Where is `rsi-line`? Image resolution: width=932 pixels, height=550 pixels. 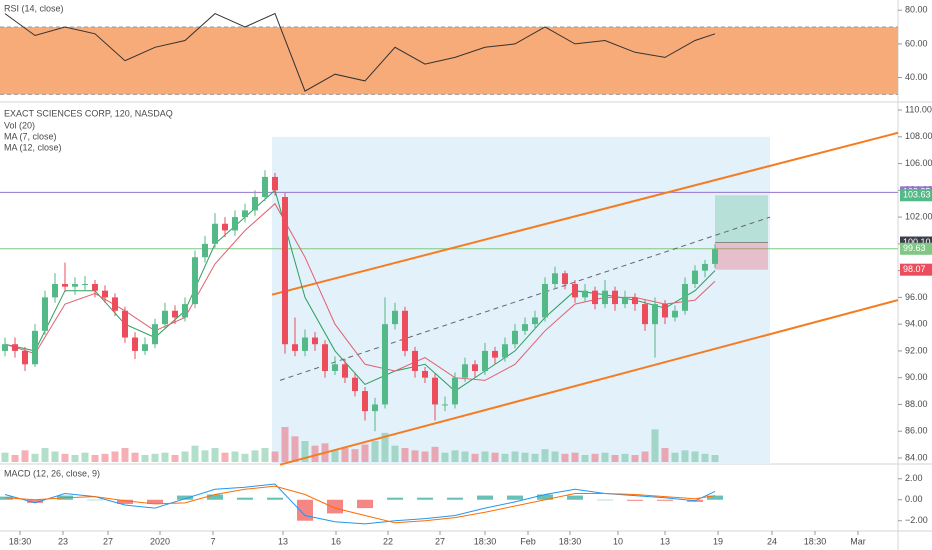 rsi-line is located at coordinates (360, 52).